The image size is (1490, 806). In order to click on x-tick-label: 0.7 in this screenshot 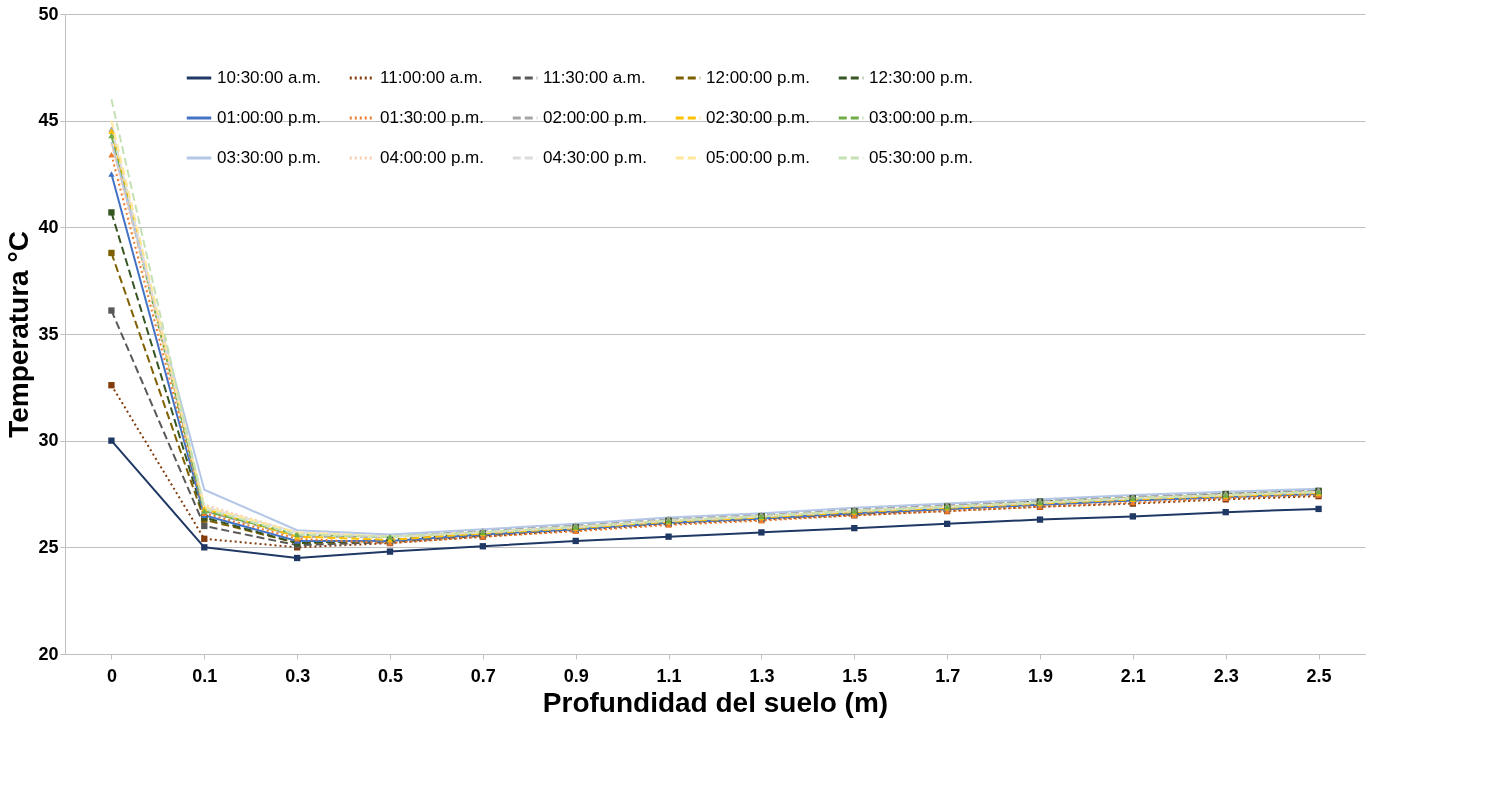, I will do `click(483, 675)`.